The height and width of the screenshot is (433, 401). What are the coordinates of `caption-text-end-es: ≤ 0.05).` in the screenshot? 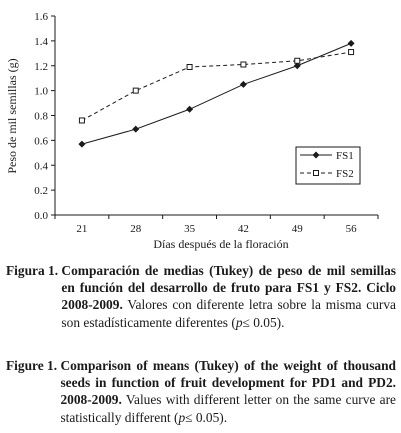 It's located at (263, 322).